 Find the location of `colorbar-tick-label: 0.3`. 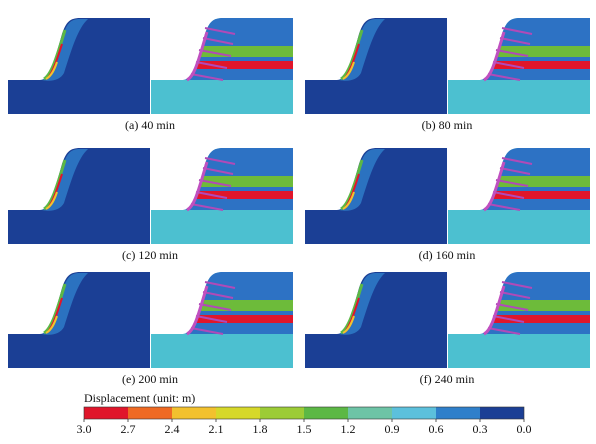

colorbar-tick-label: 0.3 is located at coordinates (480, 429).